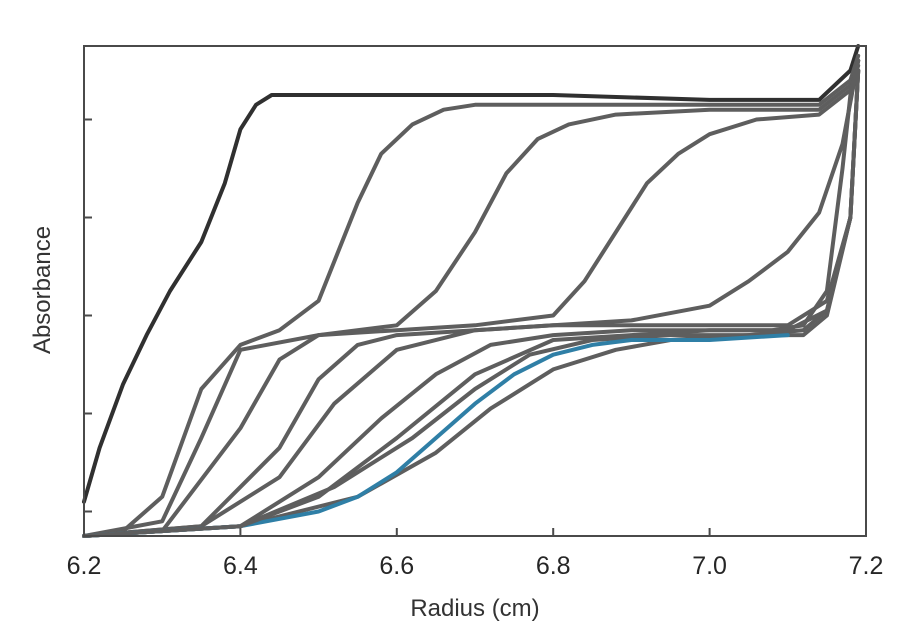 This screenshot has width=912, height=638. Describe the element at coordinates (42, 290) in the screenshot. I see `y-axis-title: Absorbance` at that location.